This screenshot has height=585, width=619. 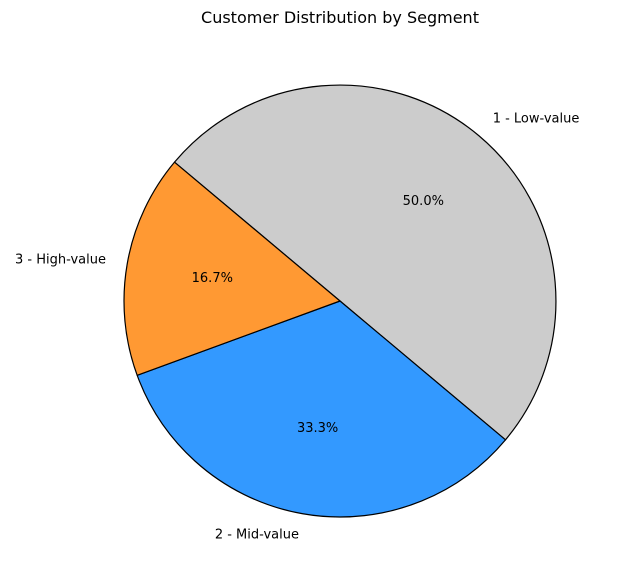 What do you see at coordinates (212, 278) in the screenshot?
I see `slice-percentage-label: 16.7%` at bounding box center [212, 278].